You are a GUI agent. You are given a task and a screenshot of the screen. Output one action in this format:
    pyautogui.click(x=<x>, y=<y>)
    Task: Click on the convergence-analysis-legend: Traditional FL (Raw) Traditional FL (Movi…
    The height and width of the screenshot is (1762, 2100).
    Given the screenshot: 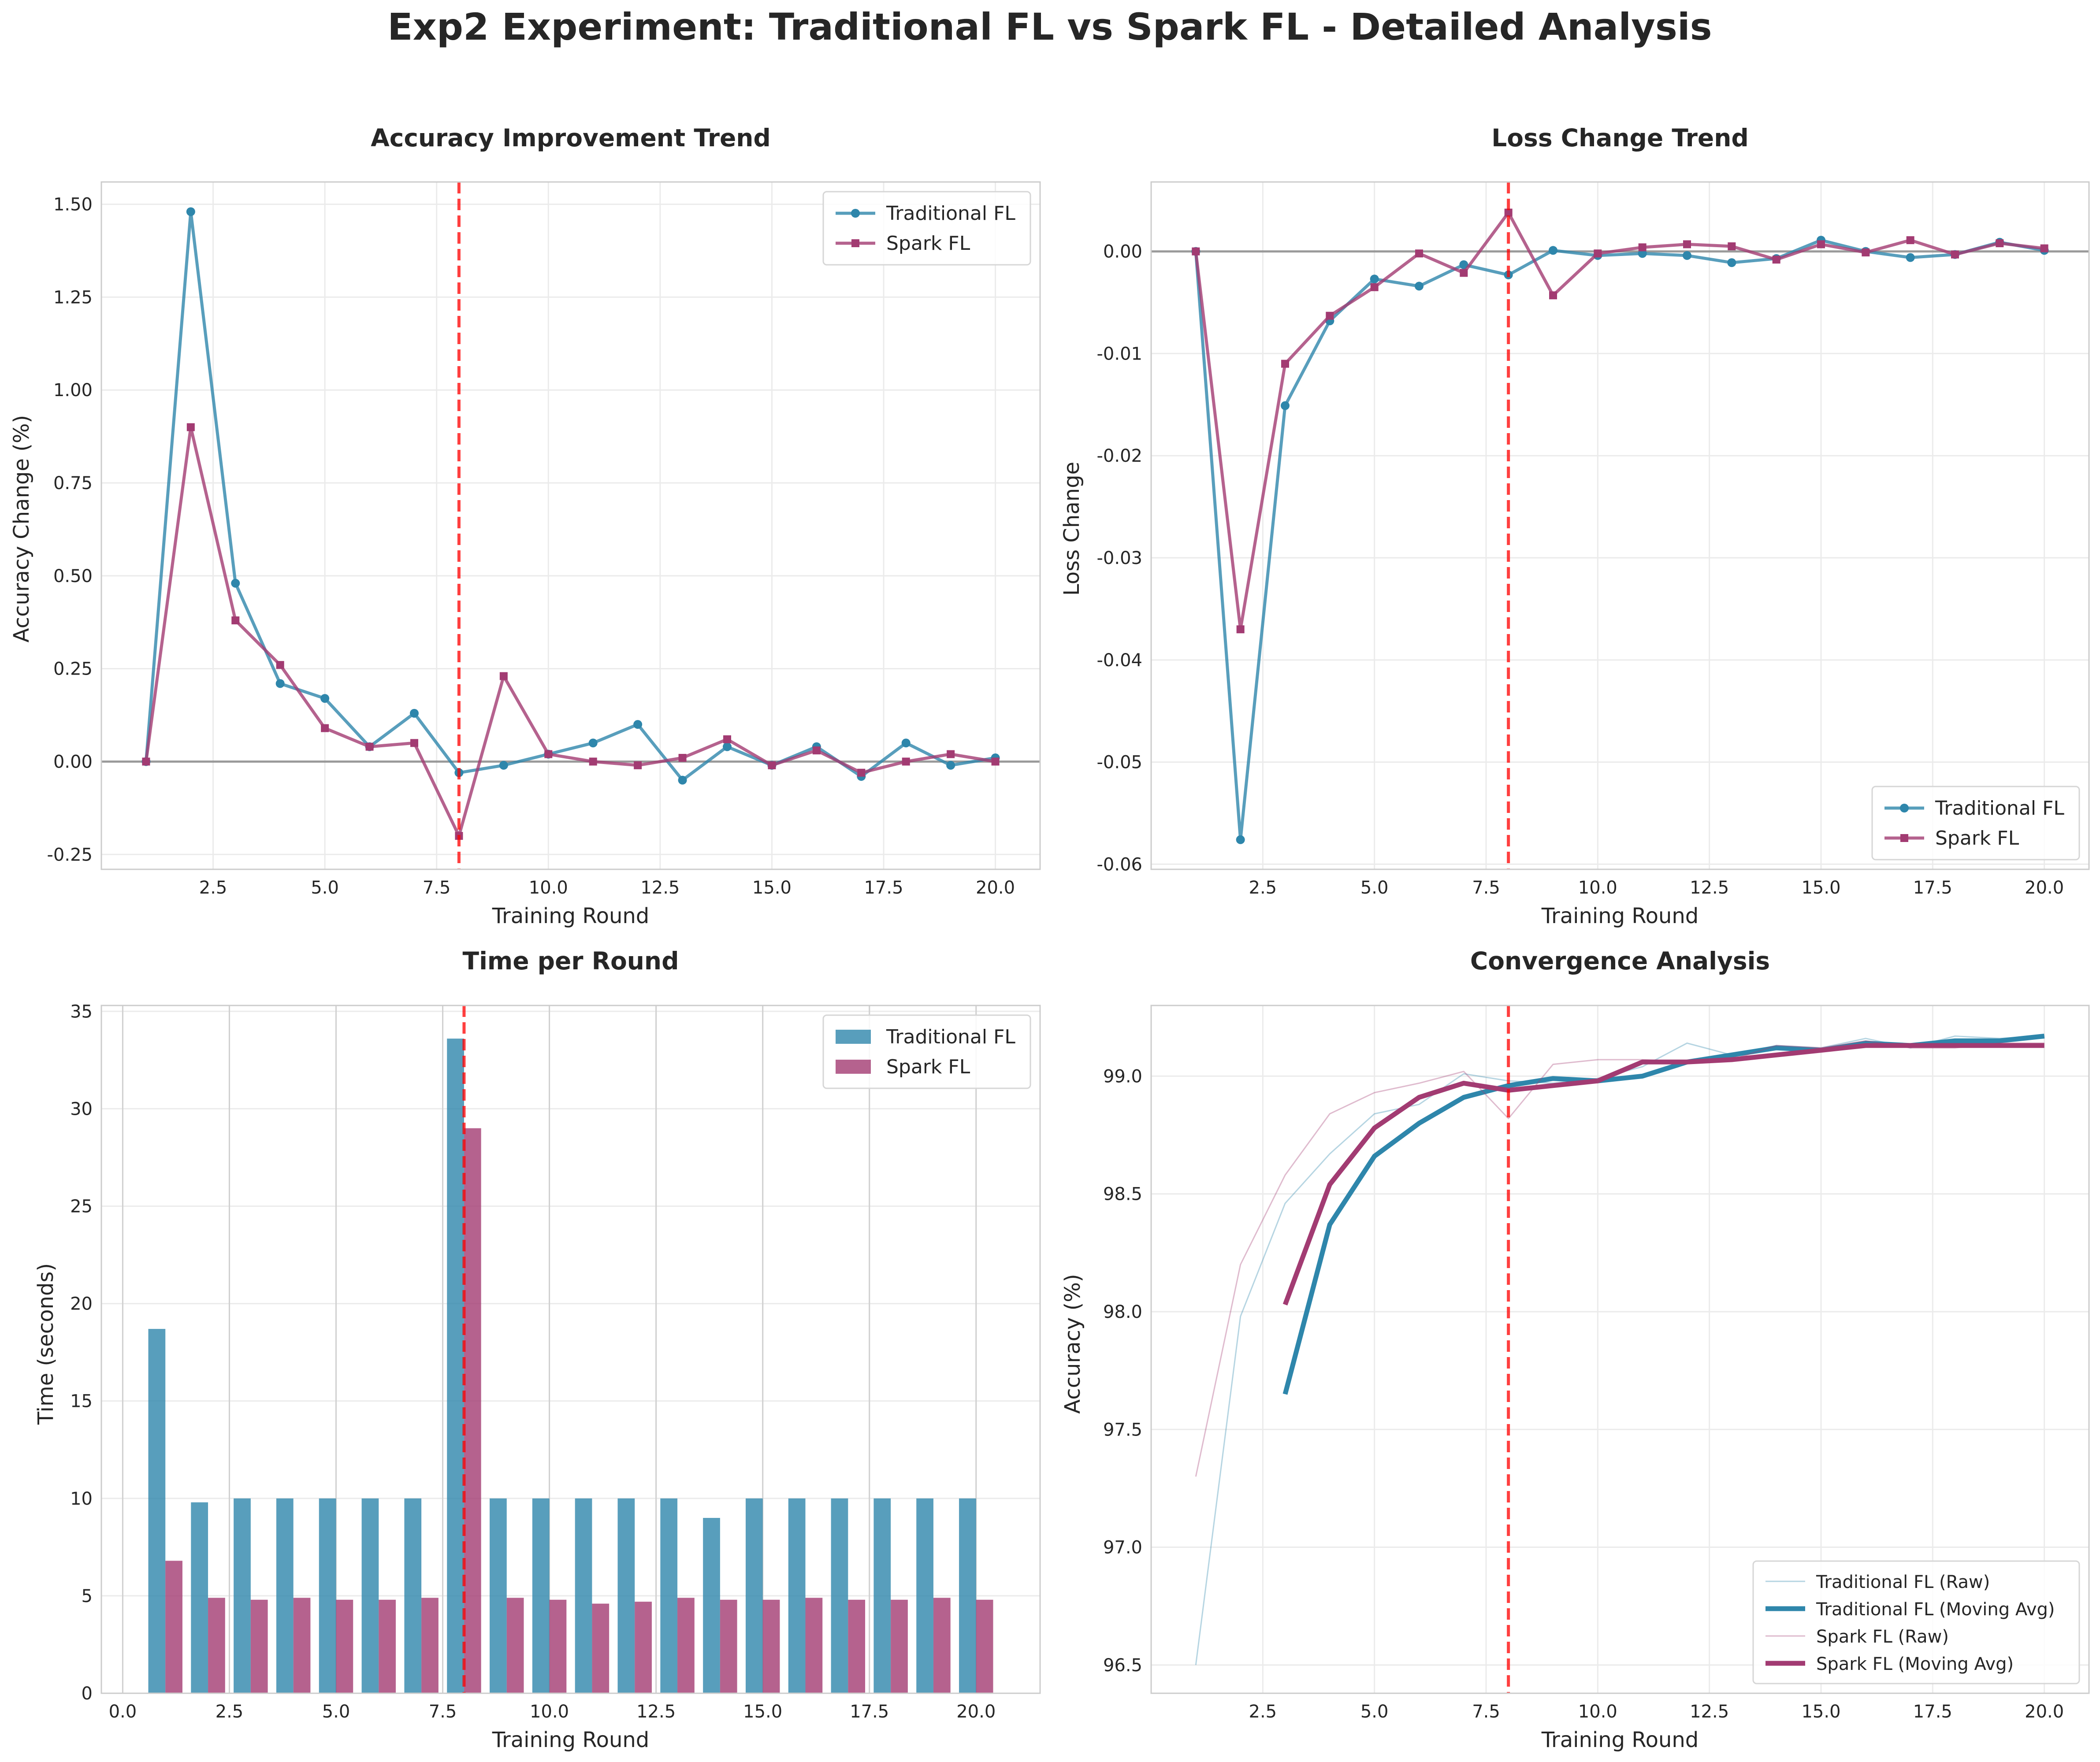 What is the action you would take?
    pyautogui.click(x=1916, y=1622)
    